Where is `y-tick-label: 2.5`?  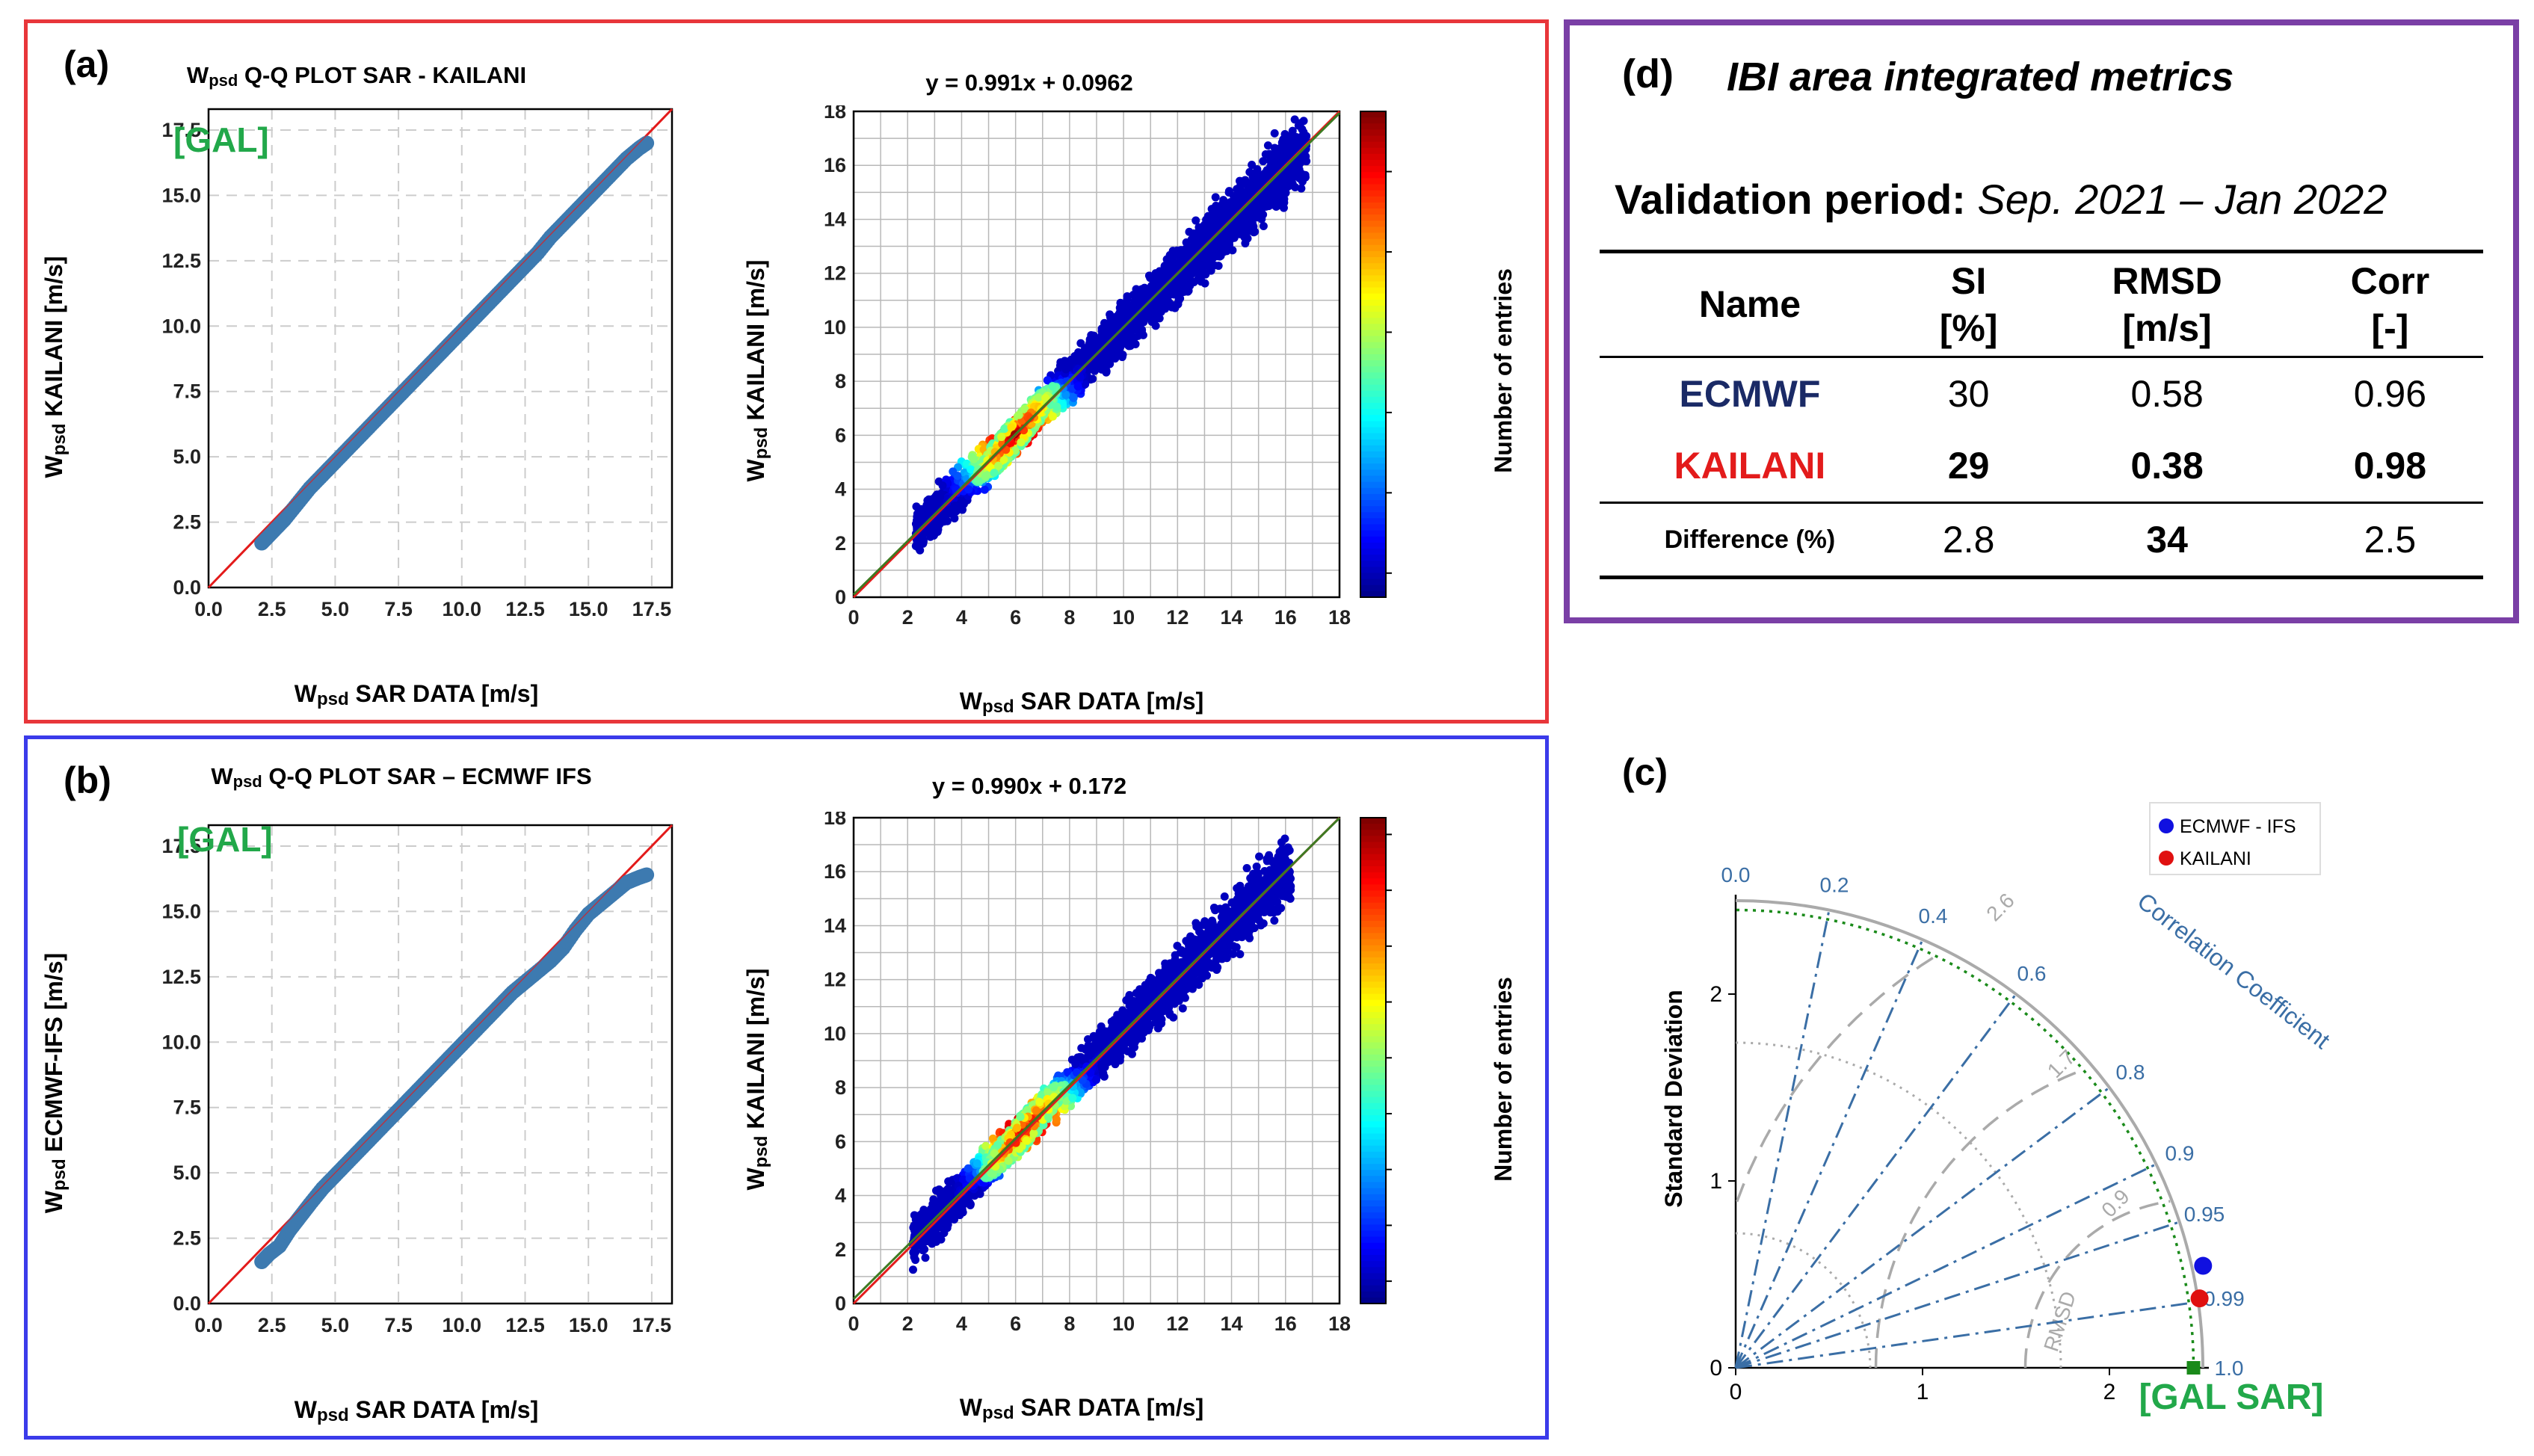
y-tick-label: 2.5 is located at coordinates (187, 1238).